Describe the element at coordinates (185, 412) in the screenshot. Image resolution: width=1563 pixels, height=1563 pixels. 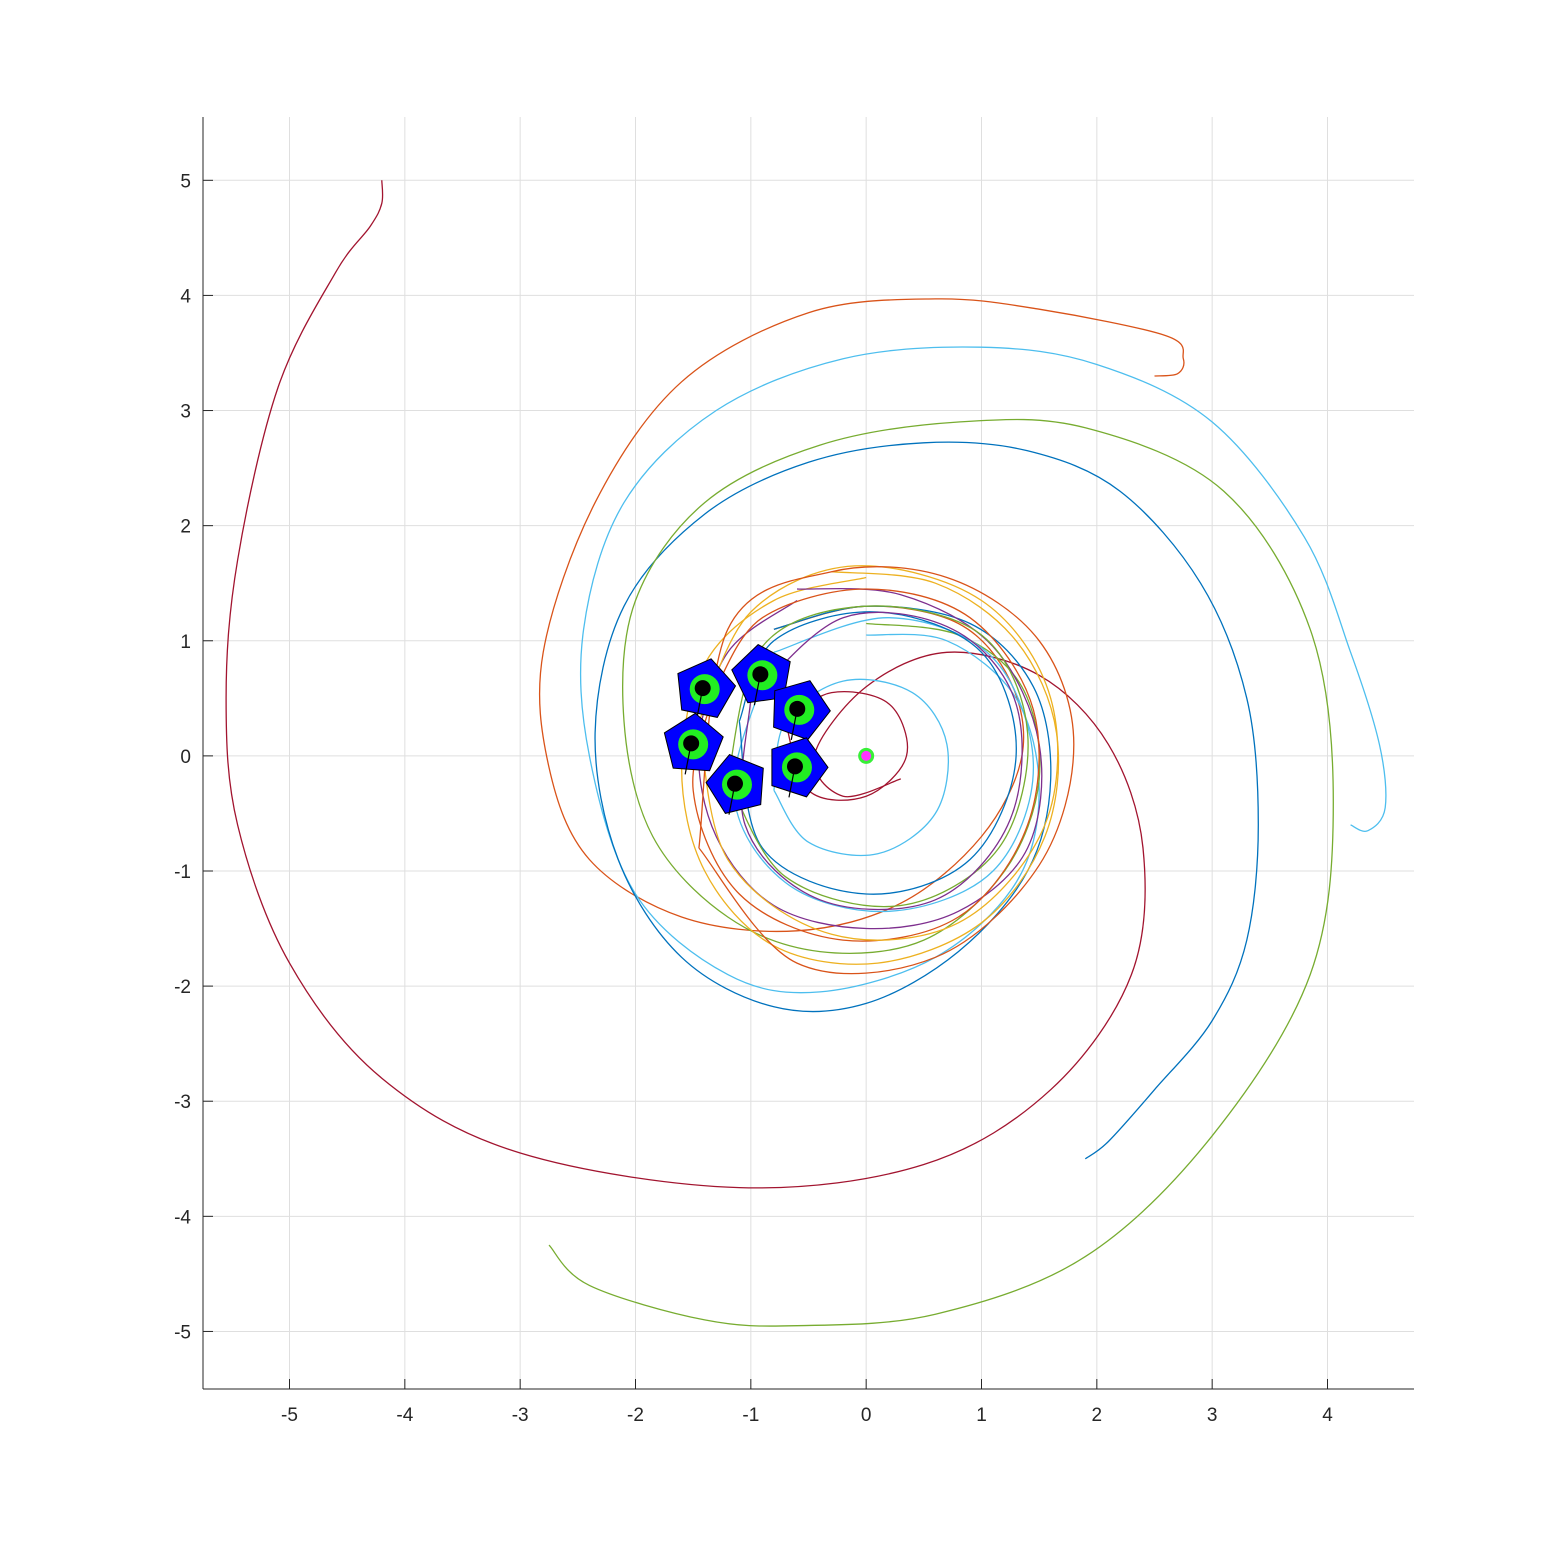
I see `y-tick-label: 3` at that location.